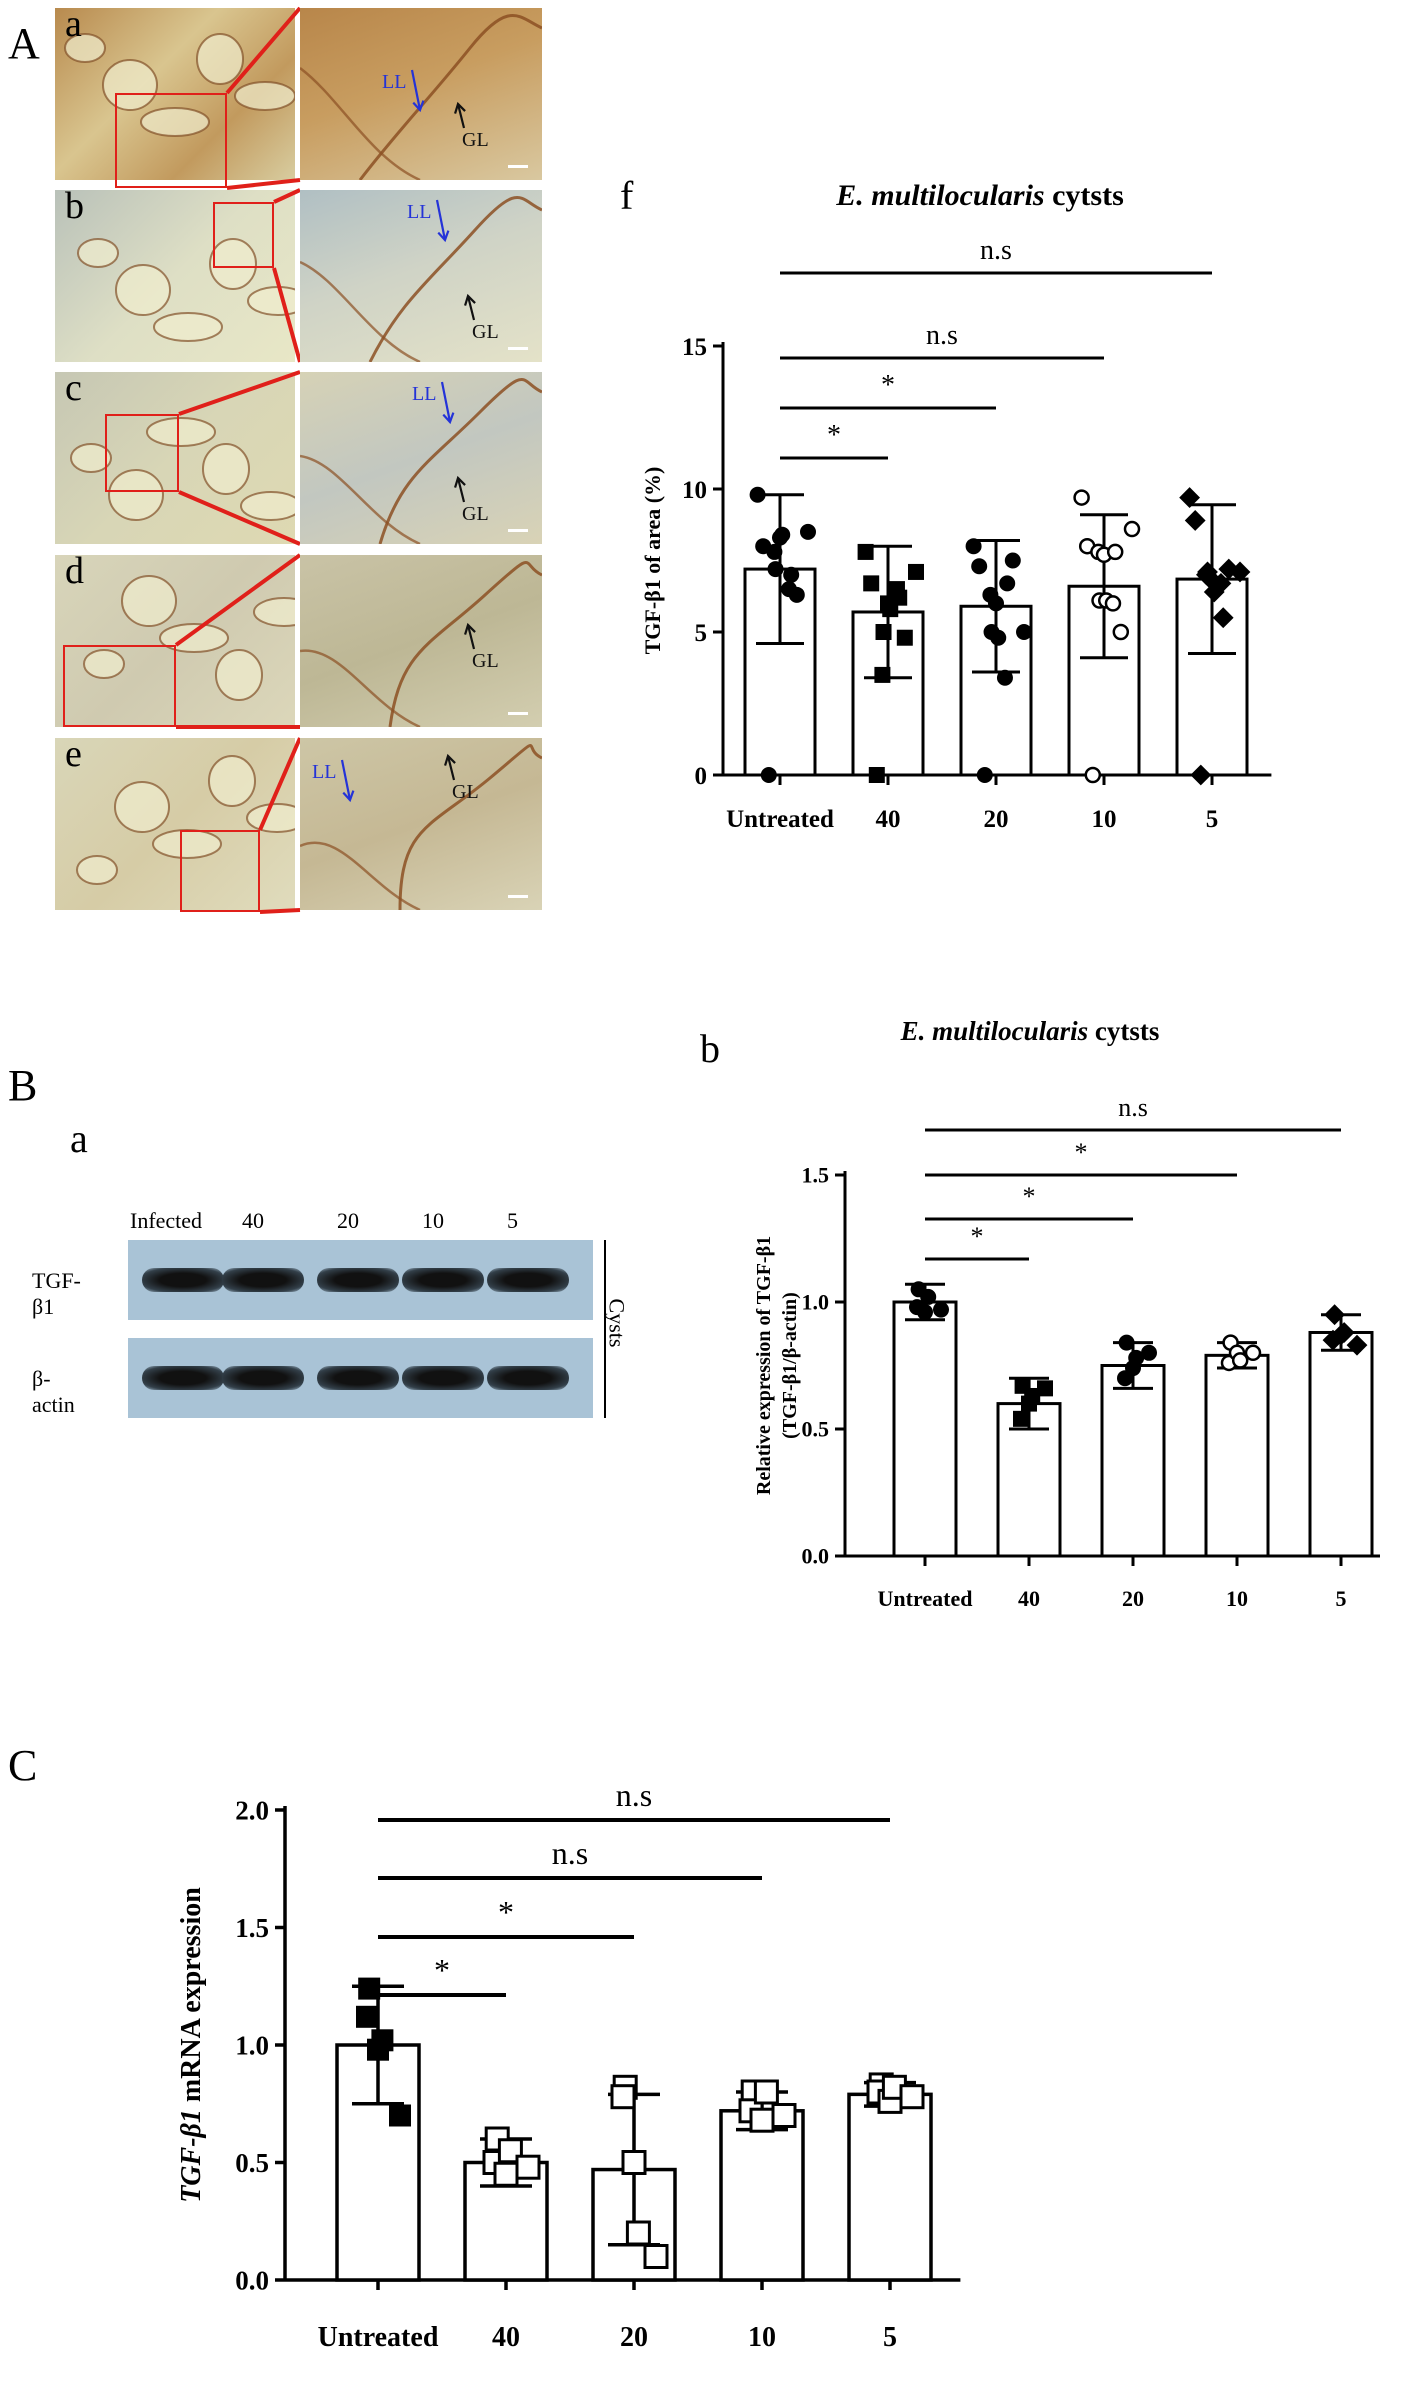  Describe the element at coordinates (701, 776) in the screenshot. I see `y-tick-label: 0` at that location.